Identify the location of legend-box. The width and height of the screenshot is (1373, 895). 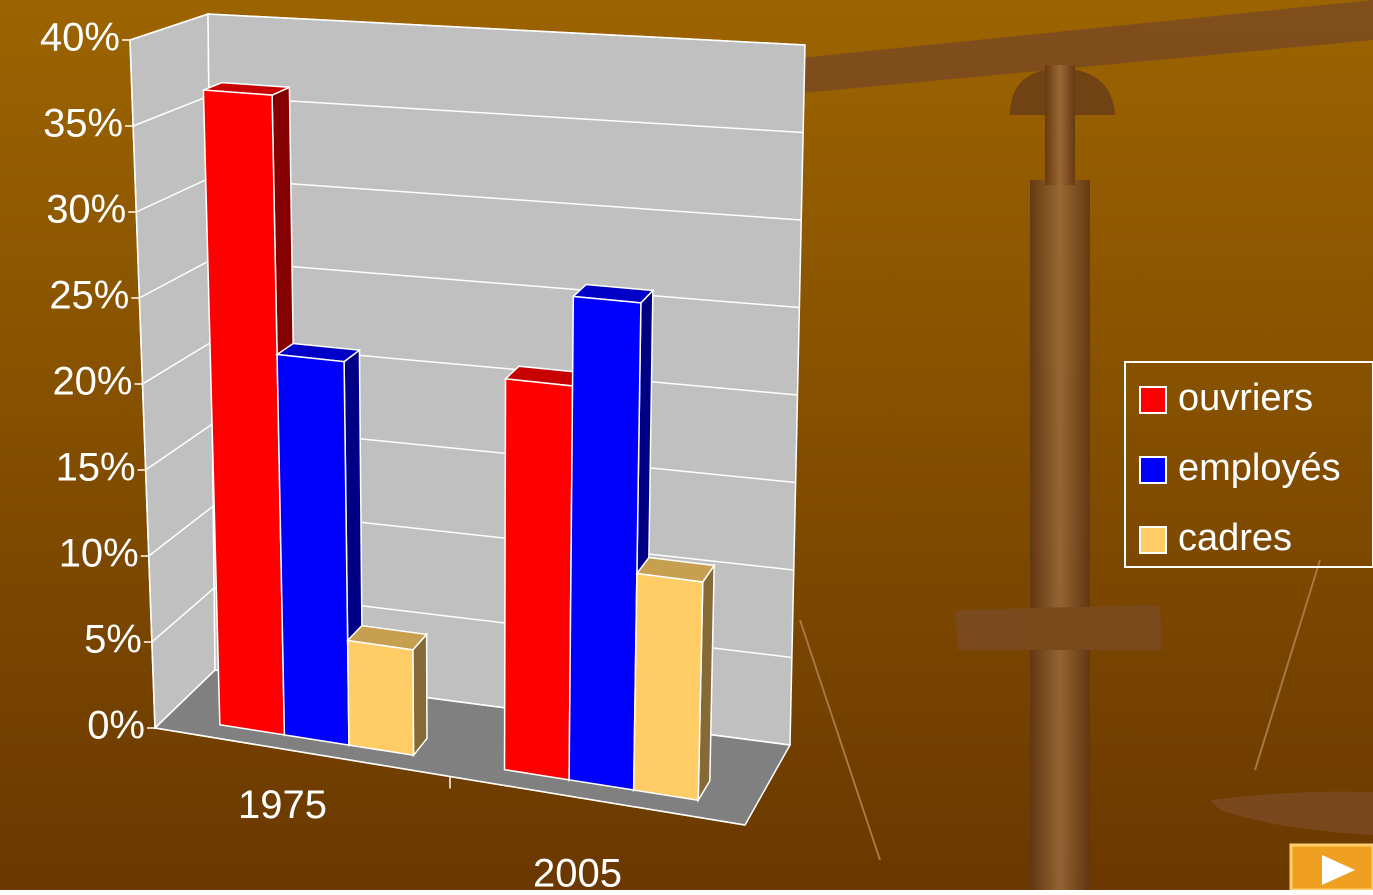
(1248, 464).